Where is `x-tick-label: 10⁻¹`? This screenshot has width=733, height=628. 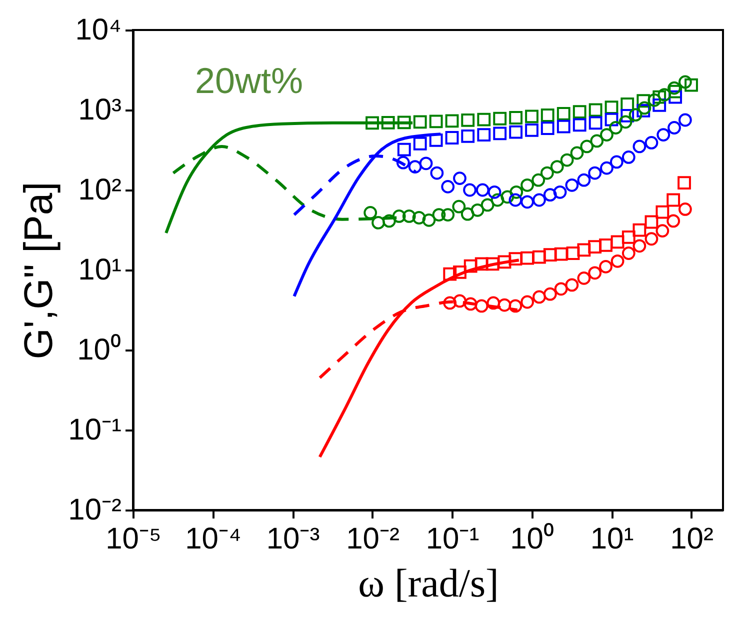 x-tick-label: 10⁻¹ is located at coordinates (453, 539).